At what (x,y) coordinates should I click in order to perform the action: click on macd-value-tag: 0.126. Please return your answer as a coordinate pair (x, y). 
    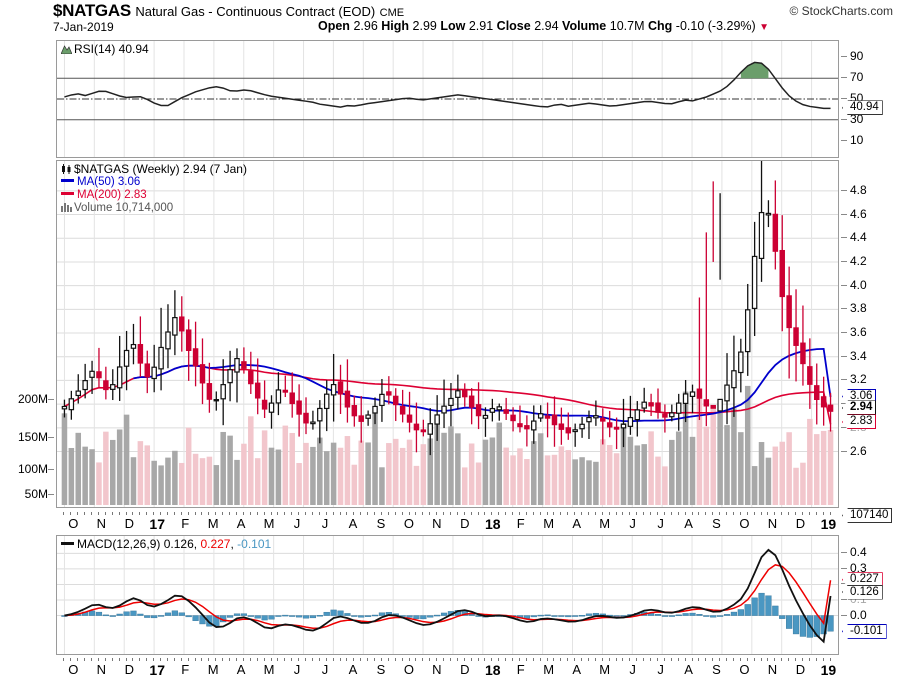
    Looking at the image, I should click on (862, 592).